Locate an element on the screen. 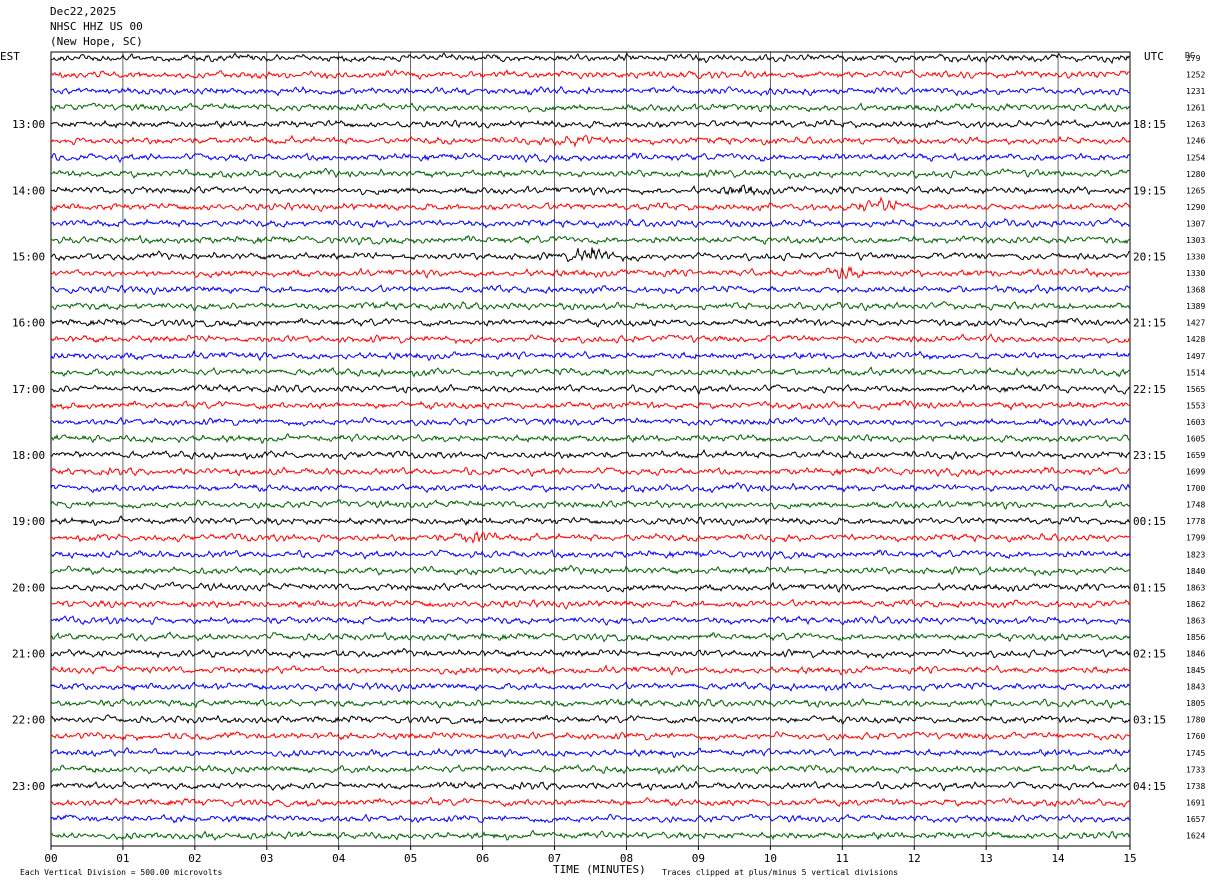 This screenshot has width=1210, height=886. x-tick-label: 13 is located at coordinates (986, 858).